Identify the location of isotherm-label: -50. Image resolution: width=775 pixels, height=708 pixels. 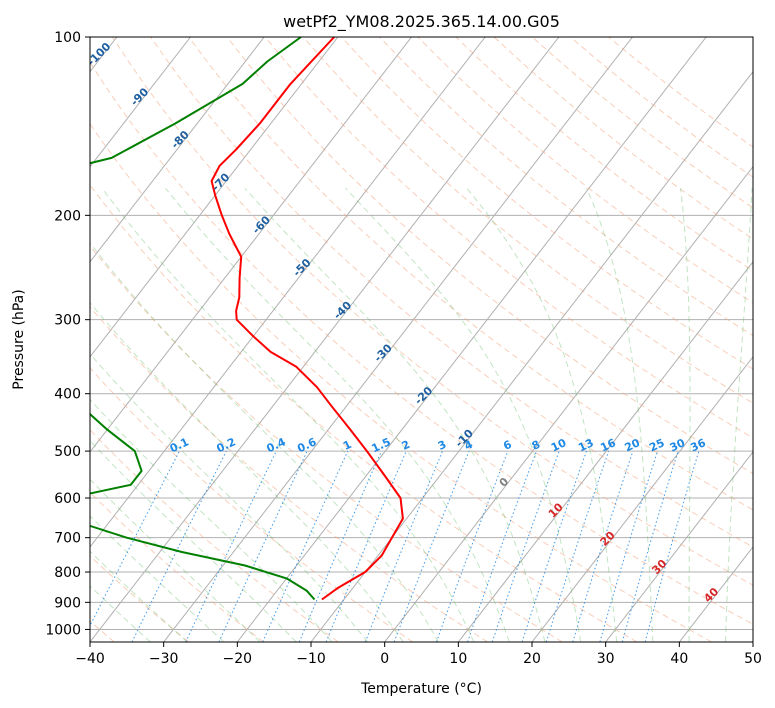
(301, 267).